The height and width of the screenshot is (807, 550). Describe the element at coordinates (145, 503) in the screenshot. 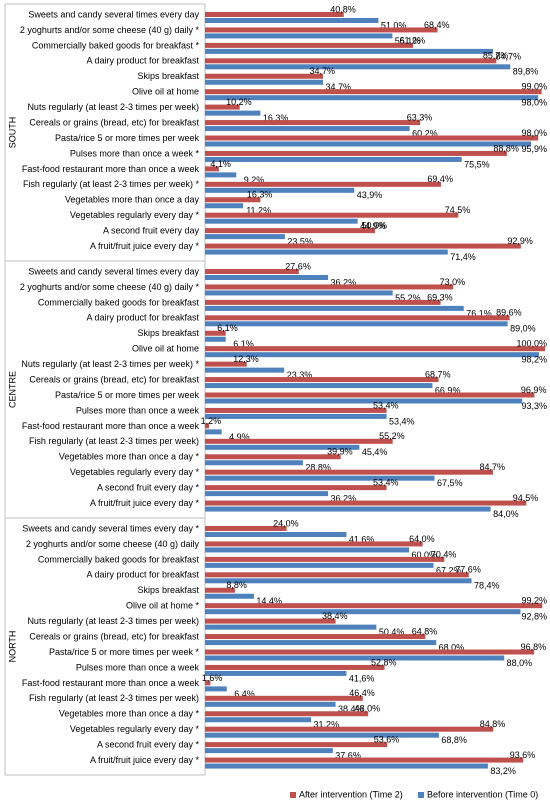

I see `category-label: A fruit/fruit juice every day *` at that location.